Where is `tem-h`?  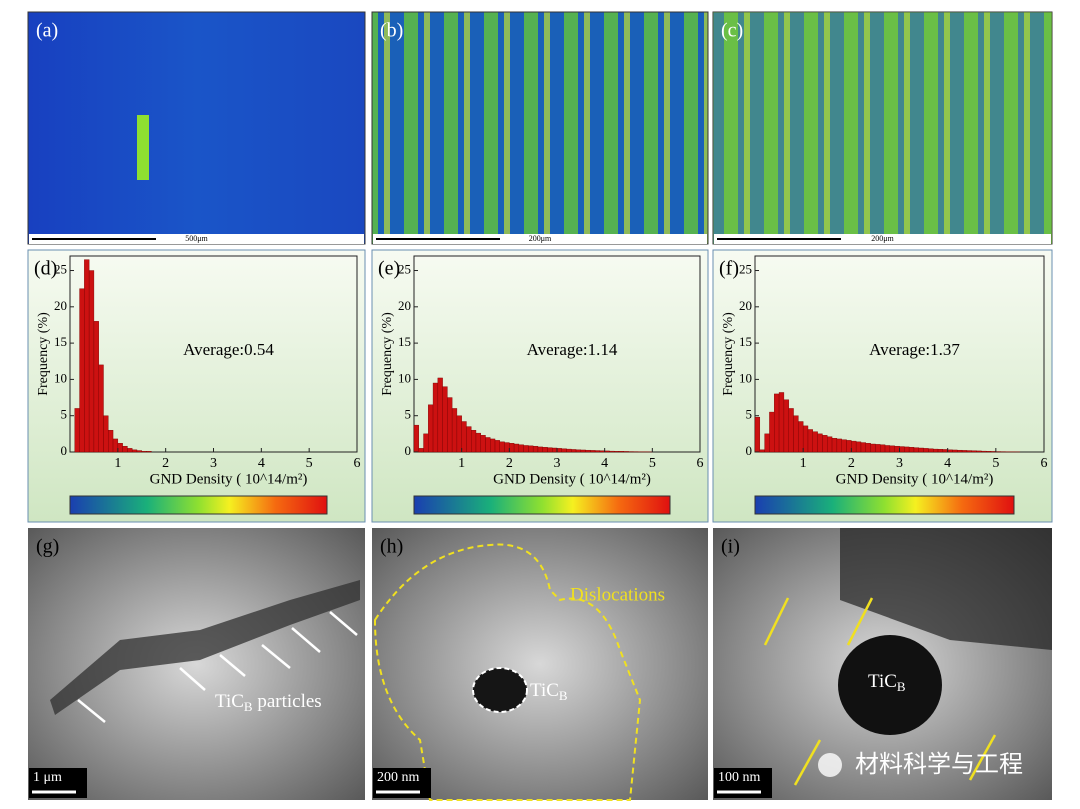 tem-h is located at coordinates (540, 664).